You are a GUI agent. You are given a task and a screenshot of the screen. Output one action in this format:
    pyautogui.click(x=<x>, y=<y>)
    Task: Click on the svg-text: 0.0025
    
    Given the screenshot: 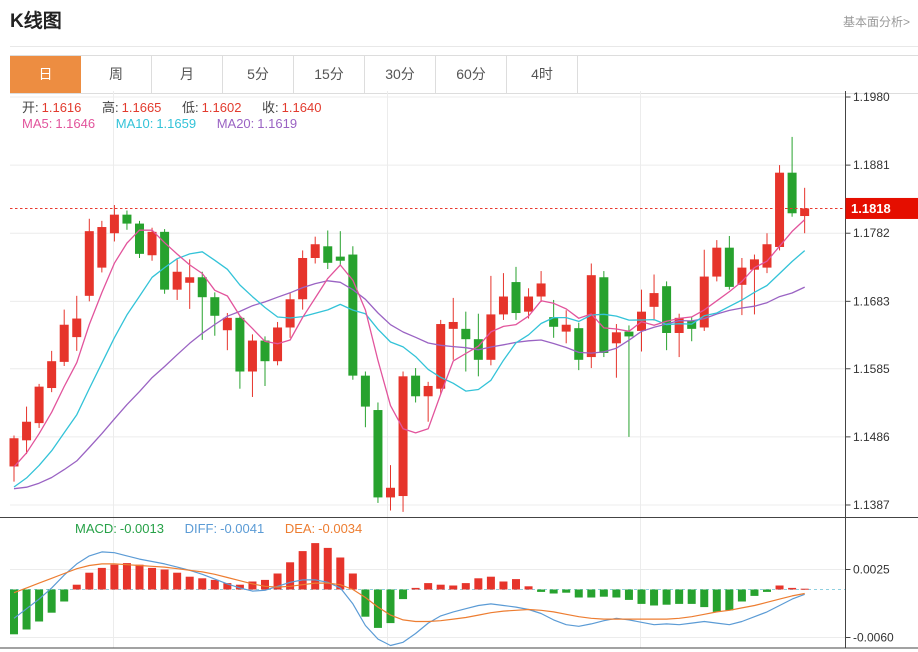 What is the action you would take?
    pyautogui.click(x=871, y=570)
    